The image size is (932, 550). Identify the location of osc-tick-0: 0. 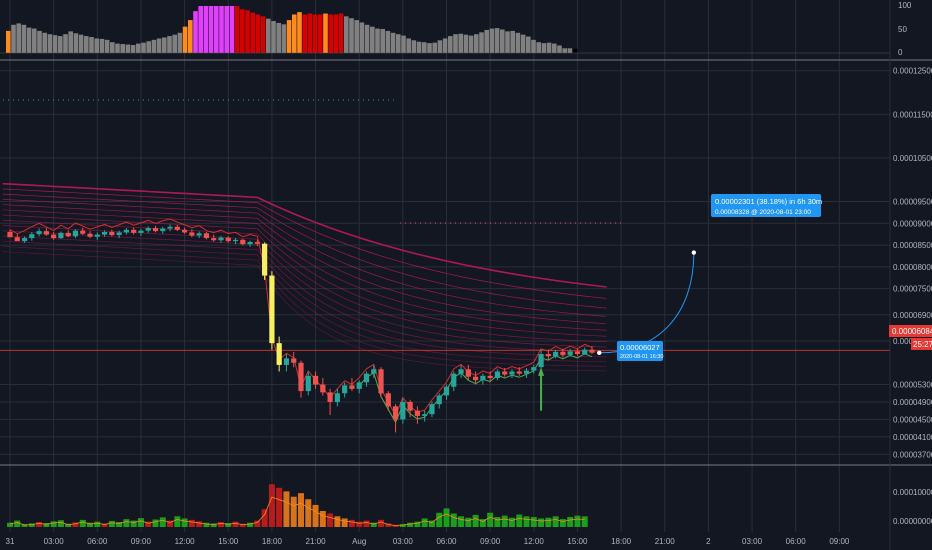
(900, 52).